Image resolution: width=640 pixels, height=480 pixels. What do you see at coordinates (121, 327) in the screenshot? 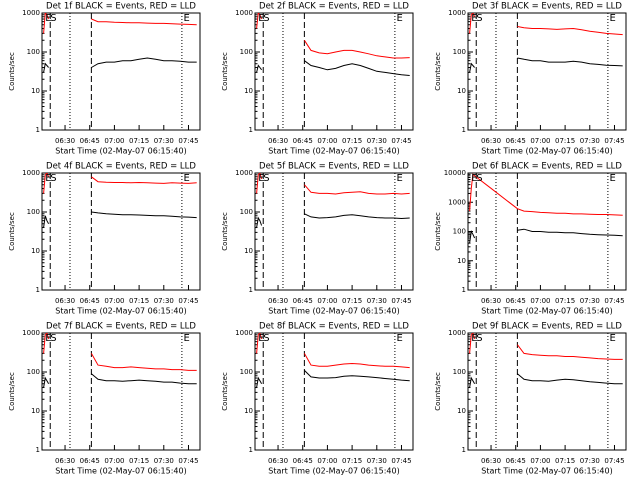
I see `chart-title: Det 7f BLACK = Events, RED = LLD` at bounding box center [121, 327].